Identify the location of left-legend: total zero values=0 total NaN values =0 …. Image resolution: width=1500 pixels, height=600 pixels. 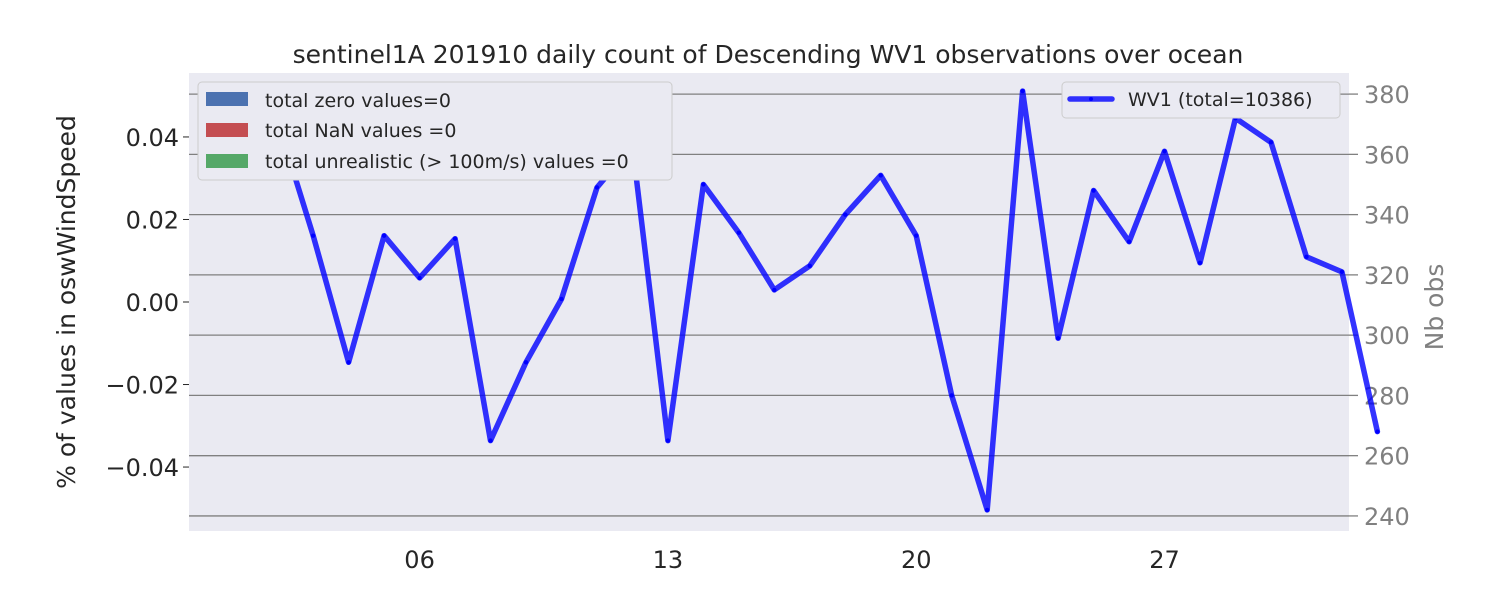
(435, 131).